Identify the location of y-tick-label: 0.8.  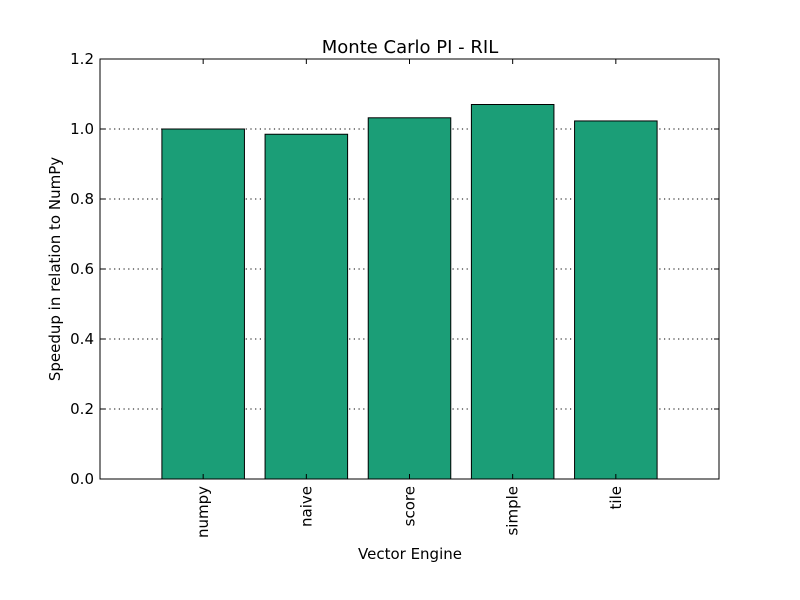
(82, 199).